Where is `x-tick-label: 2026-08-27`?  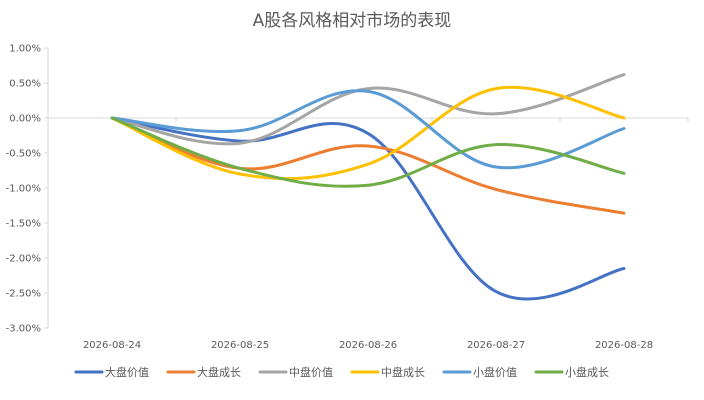 x-tick-label: 2026-08-27 is located at coordinates (496, 345).